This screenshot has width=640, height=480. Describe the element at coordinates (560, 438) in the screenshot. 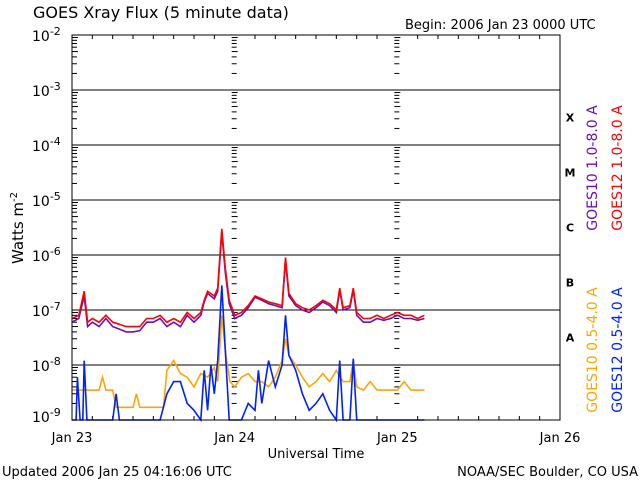

I see `x-tick-label: Jan 26` at that location.